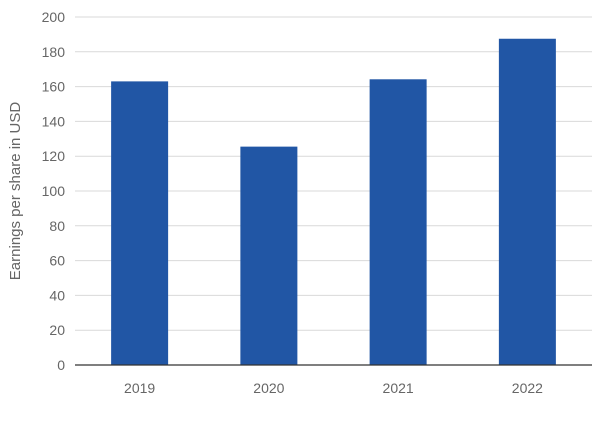  I want to click on y-tick-label: 0, so click(61, 365).